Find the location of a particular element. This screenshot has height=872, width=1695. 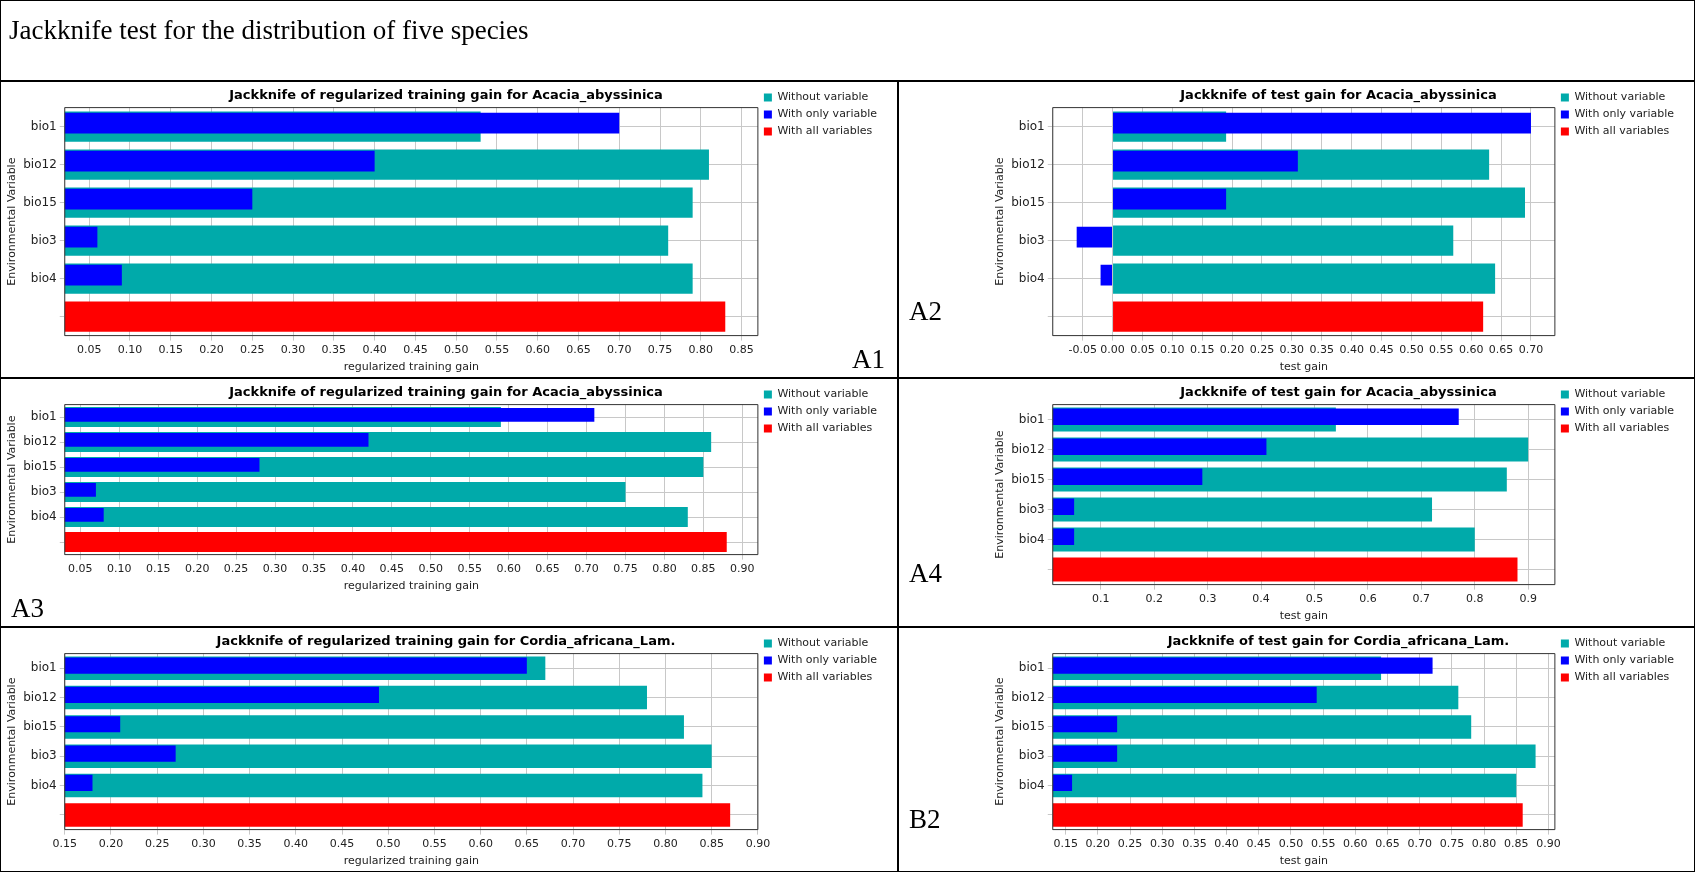

x-tick-label: 0.3 is located at coordinates (1207, 599).